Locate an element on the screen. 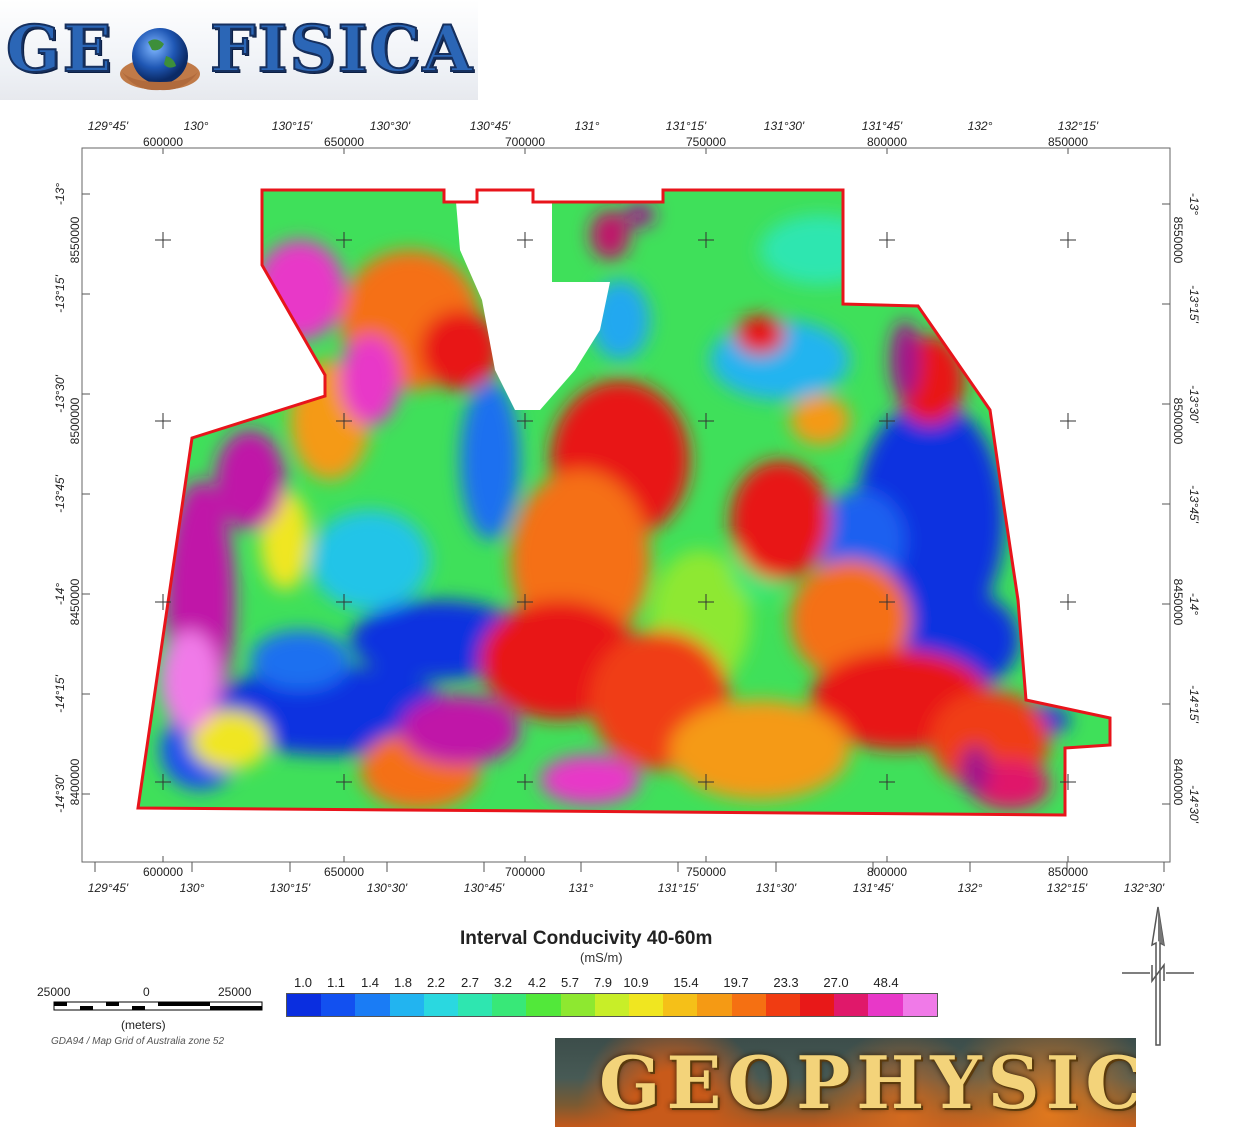  legend-value: 1.8 is located at coordinates (403, 982).